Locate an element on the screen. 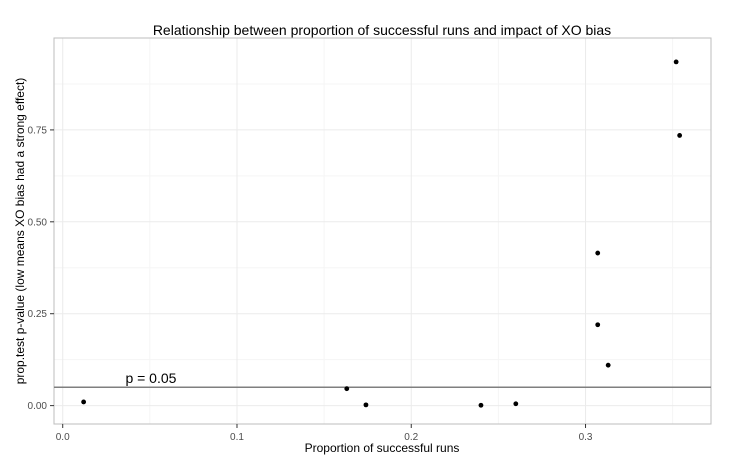  y-tick-label: 0.25 is located at coordinates (38, 314).